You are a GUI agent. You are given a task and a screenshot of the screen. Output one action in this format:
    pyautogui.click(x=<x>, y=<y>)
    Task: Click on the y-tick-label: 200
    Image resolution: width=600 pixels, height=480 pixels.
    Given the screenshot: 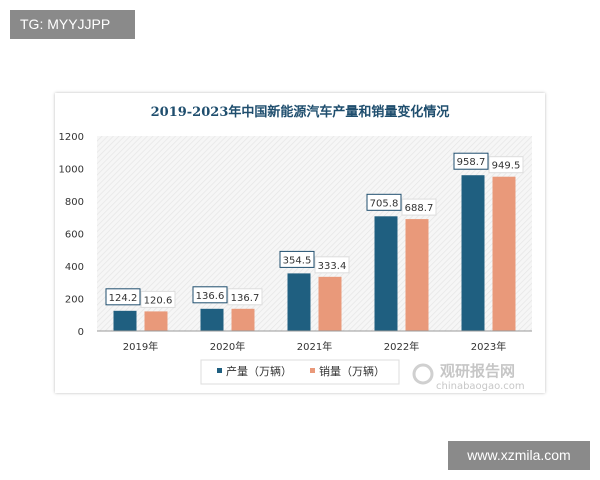 What is the action you would take?
    pyautogui.click(x=74, y=300)
    